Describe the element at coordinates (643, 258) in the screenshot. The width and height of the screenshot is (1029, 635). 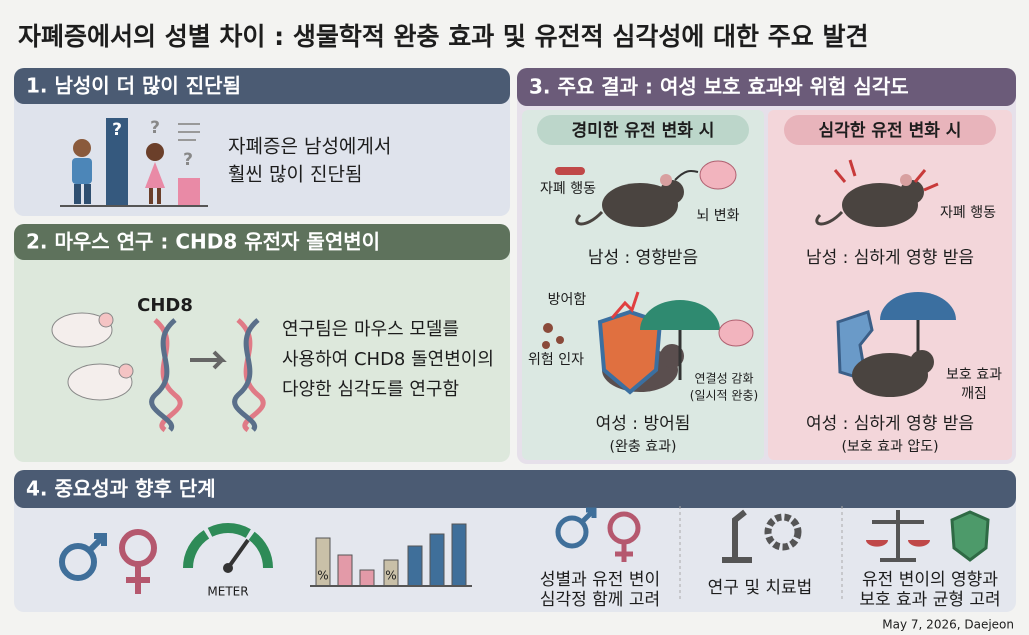
I see `label: 남성 : 영향받음` at that location.